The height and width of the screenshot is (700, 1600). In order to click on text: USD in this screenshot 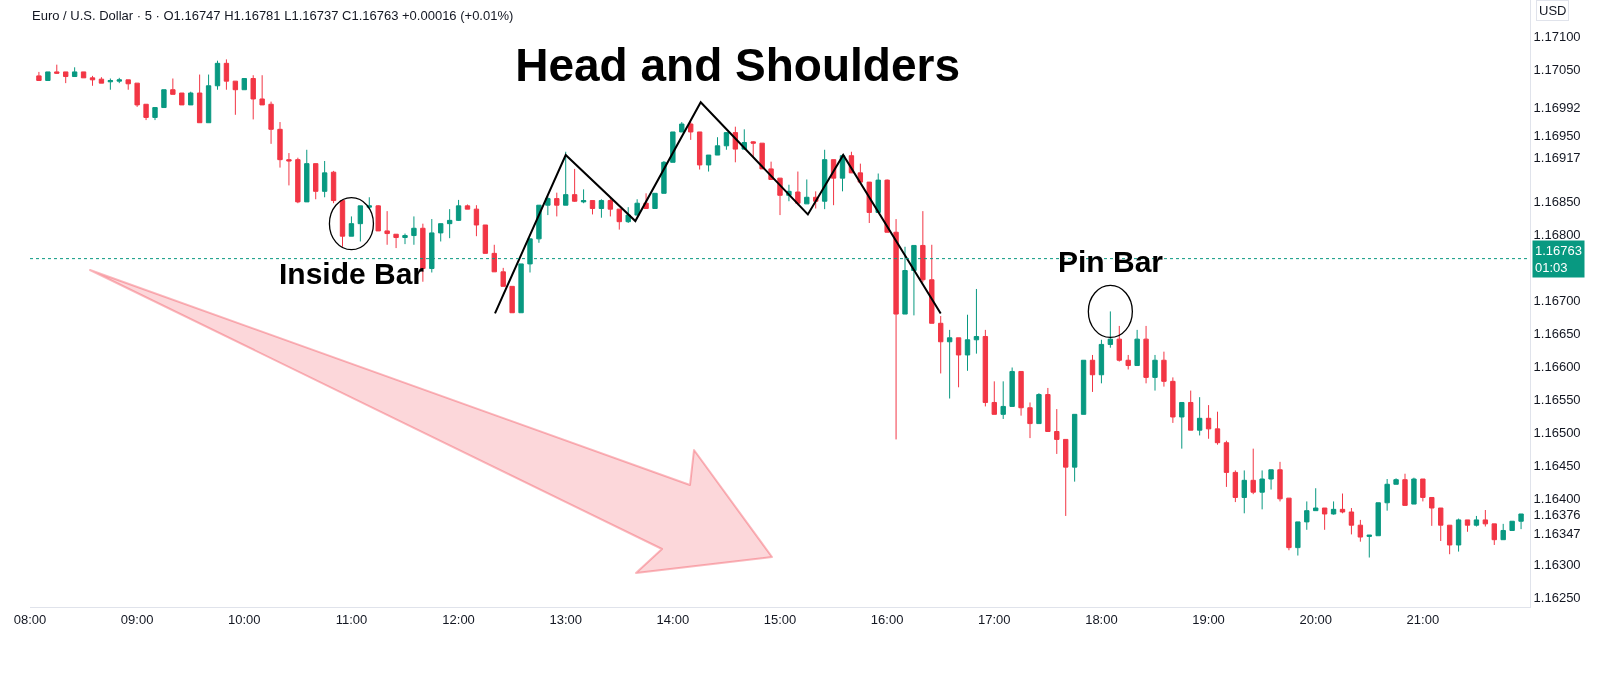, I will do `click(1553, 10)`.